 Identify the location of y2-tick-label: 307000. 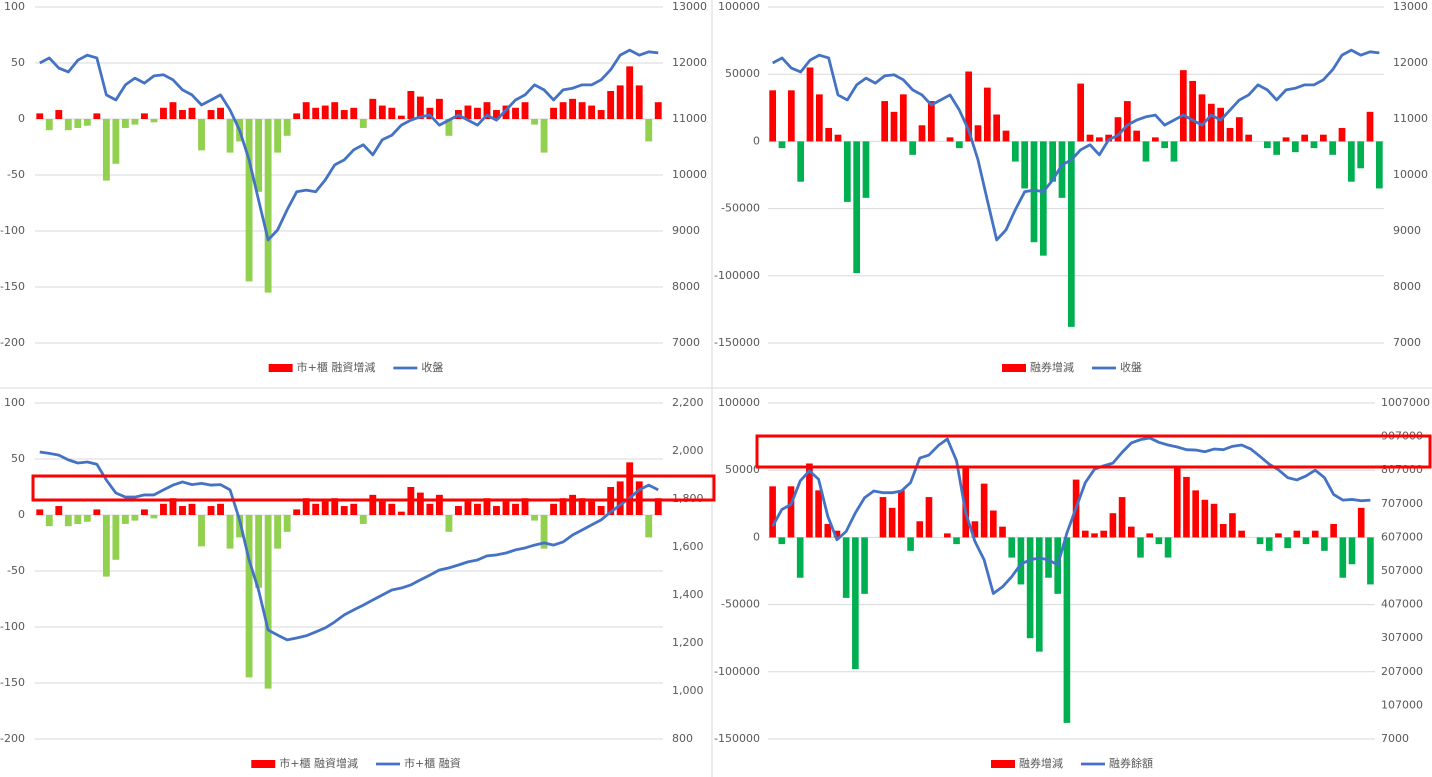
(1402, 637).